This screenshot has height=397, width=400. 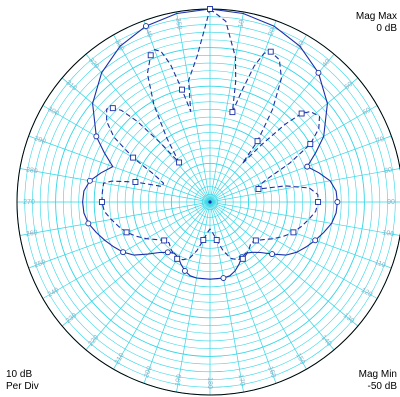 What do you see at coordinates (39, 264) in the screenshot?
I see `angle-tick-label: 250` at bounding box center [39, 264].